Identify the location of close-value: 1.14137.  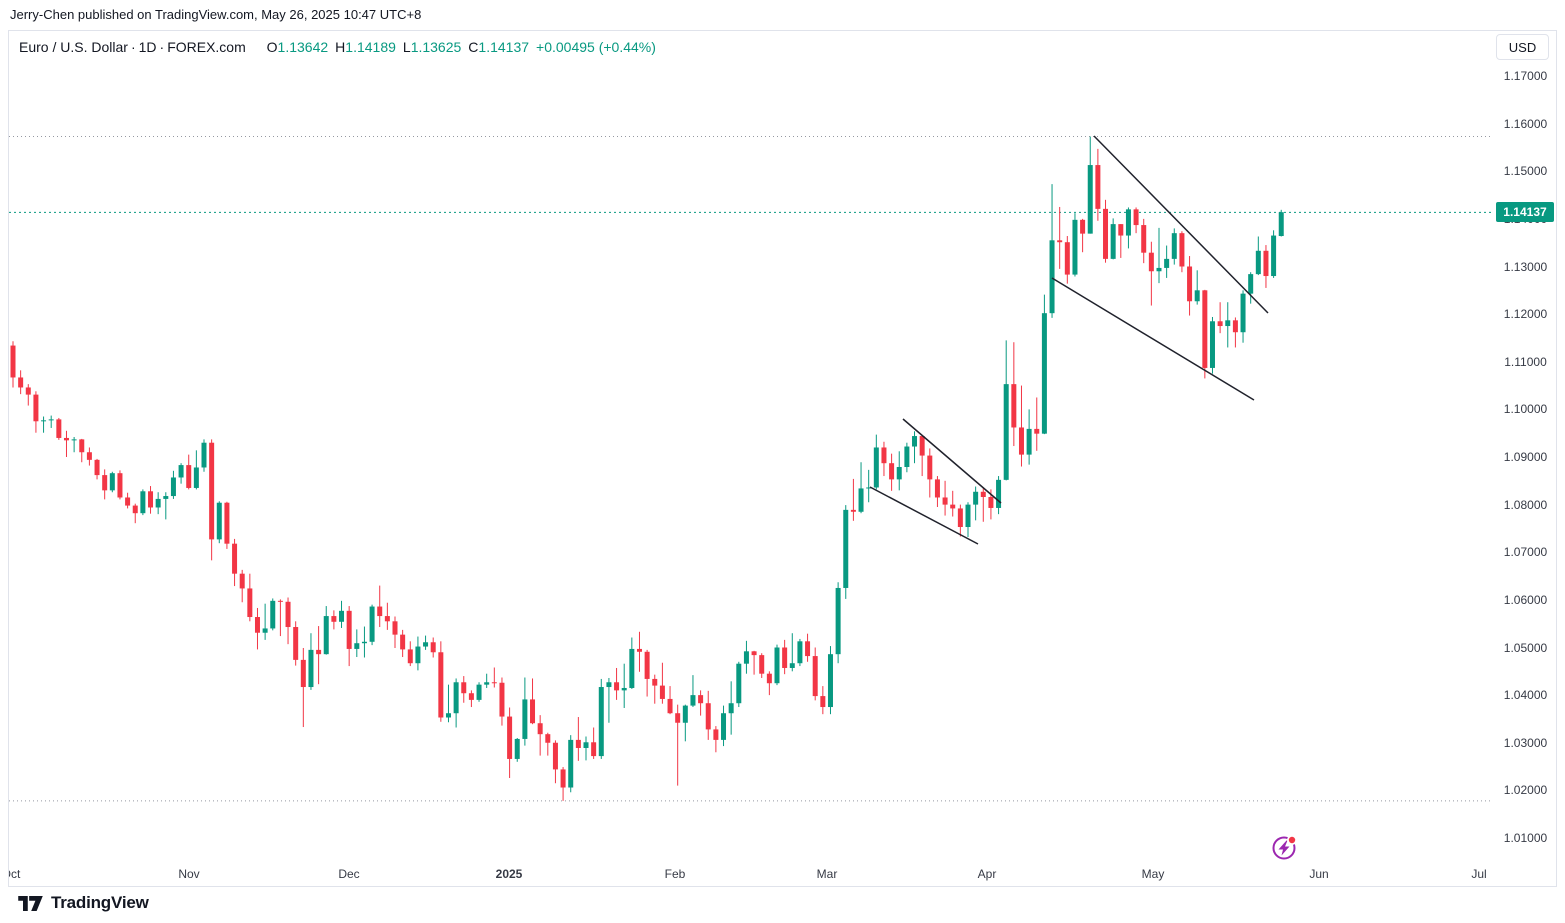
(504, 47).